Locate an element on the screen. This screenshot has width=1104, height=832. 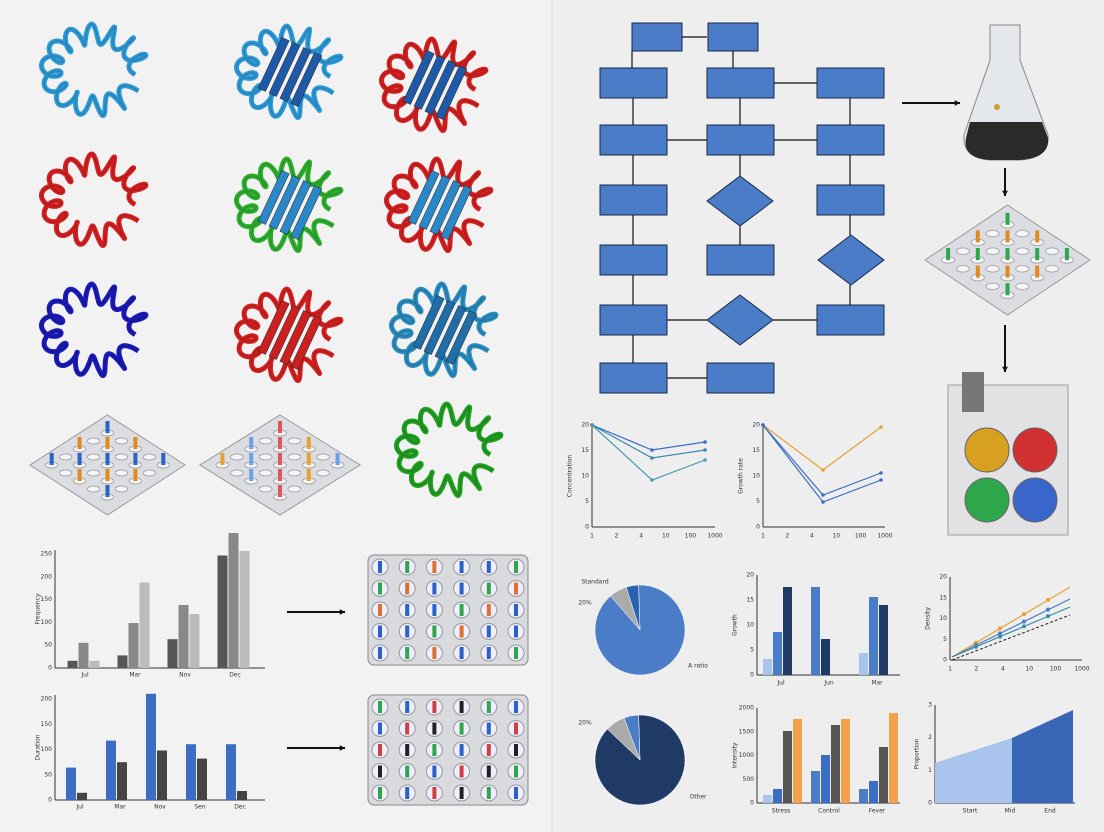
bead is located at coordinates (997, 107).